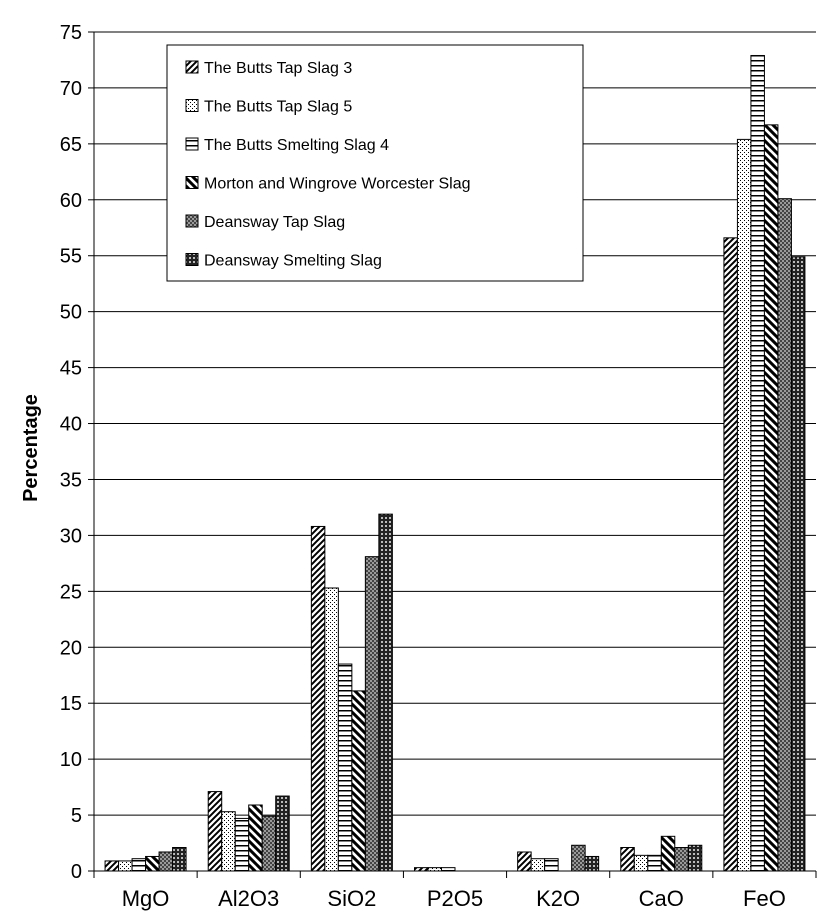 Image resolution: width=818 pixels, height=920 pixels. What do you see at coordinates (71, 480) in the screenshot?
I see `y-tick-label: 35` at bounding box center [71, 480].